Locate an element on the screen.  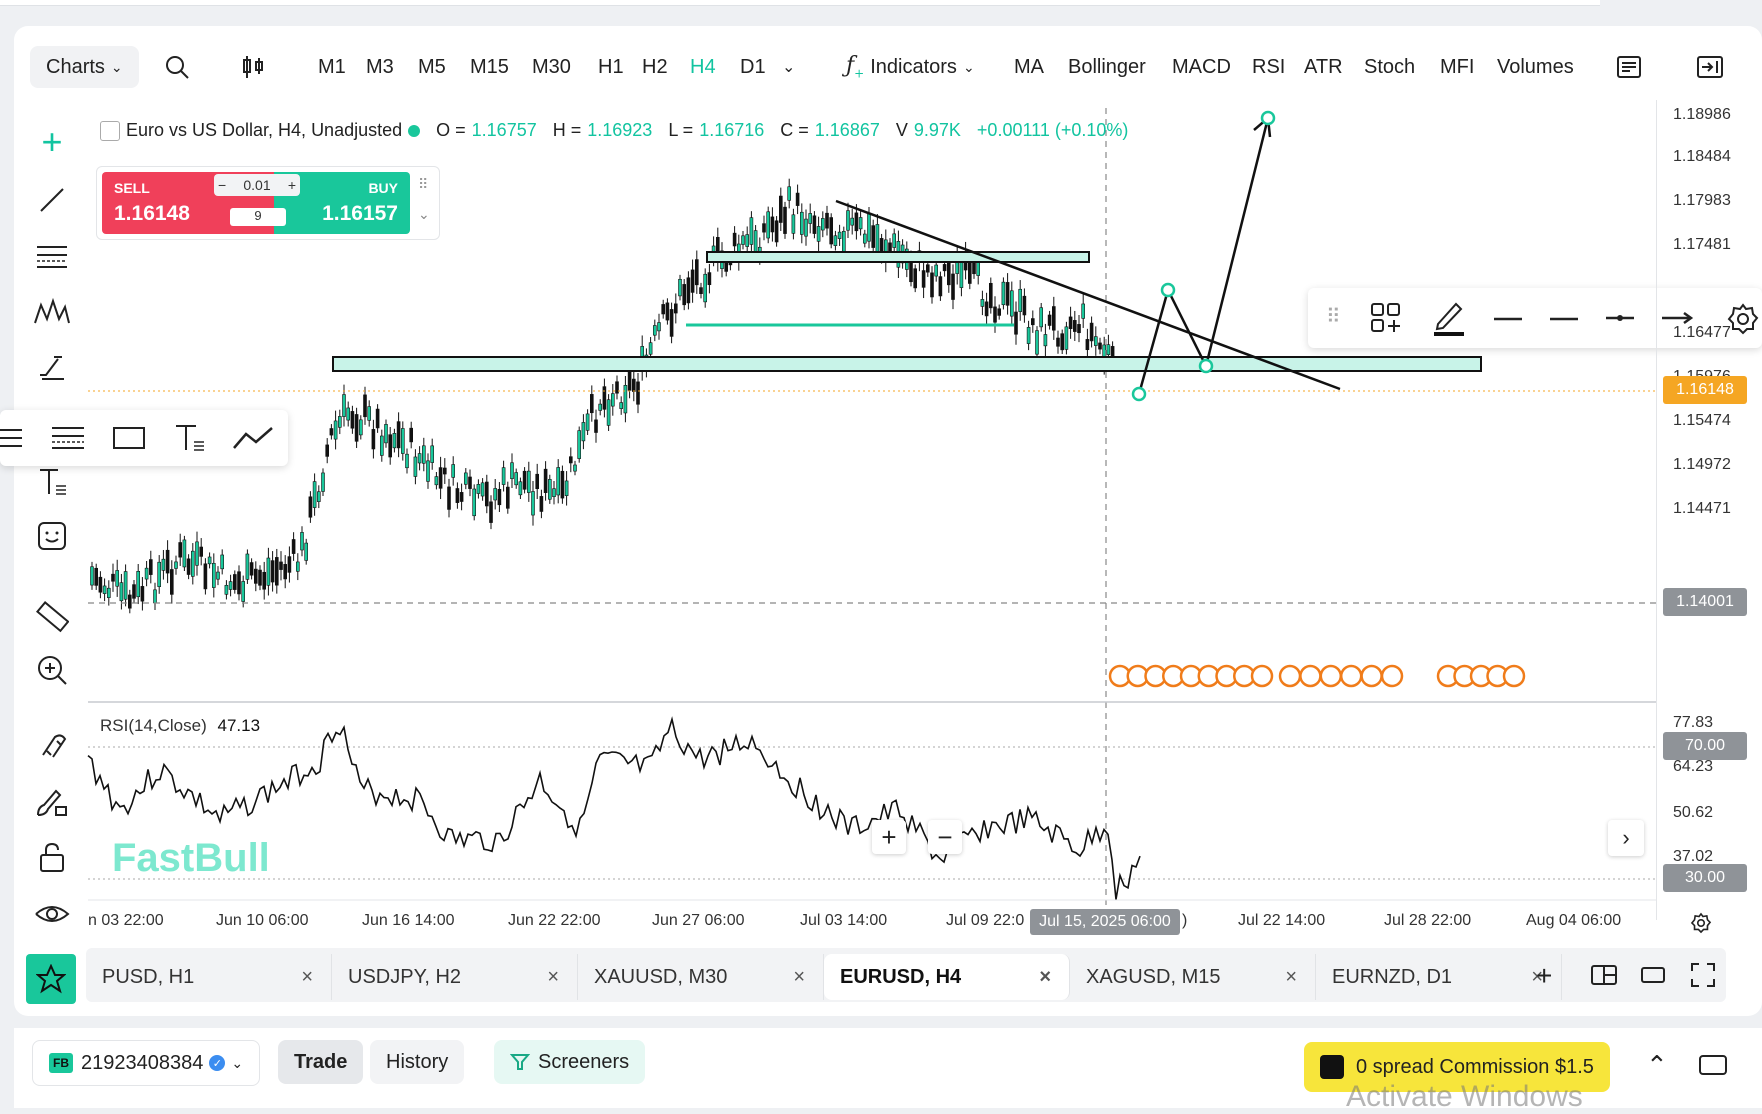
search-button is located at coordinates (177, 67).